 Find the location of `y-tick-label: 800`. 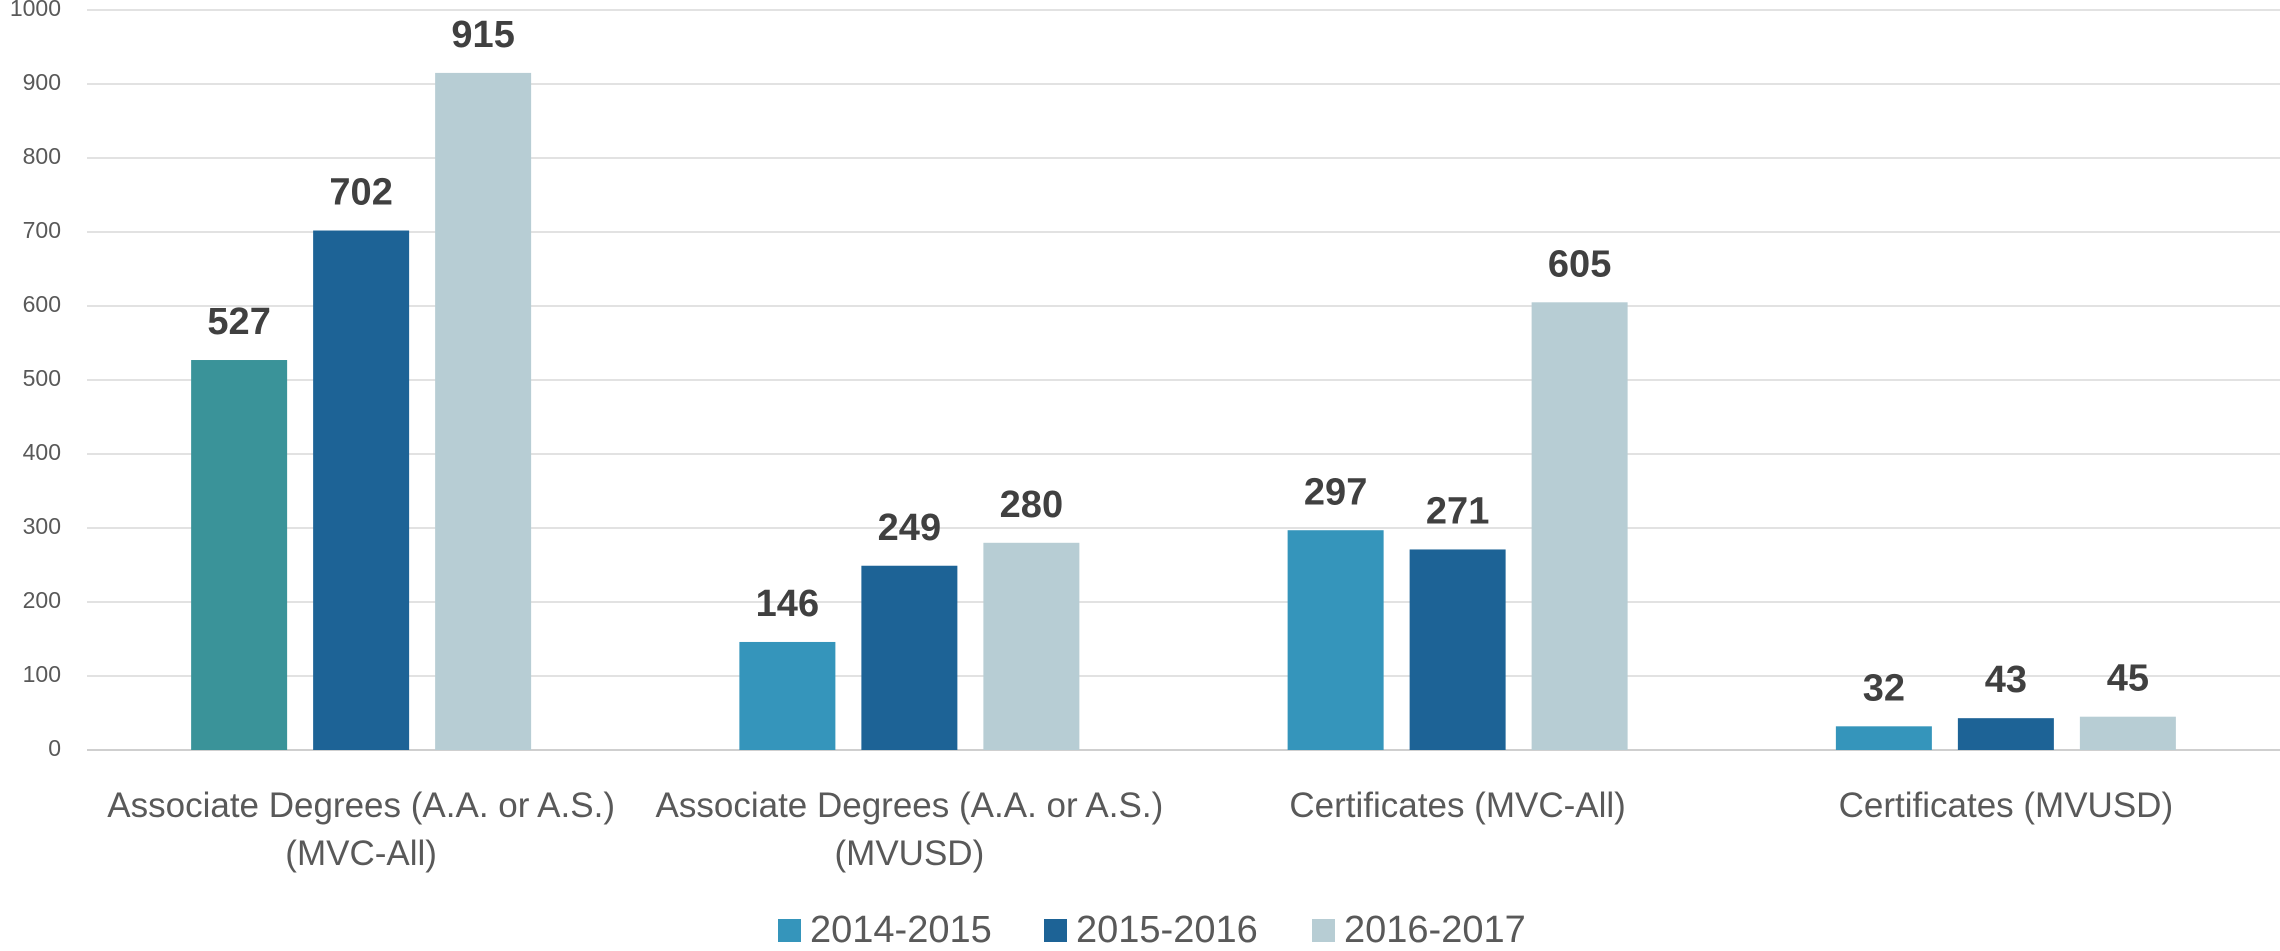

y-tick-label: 800 is located at coordinates (42, 156).